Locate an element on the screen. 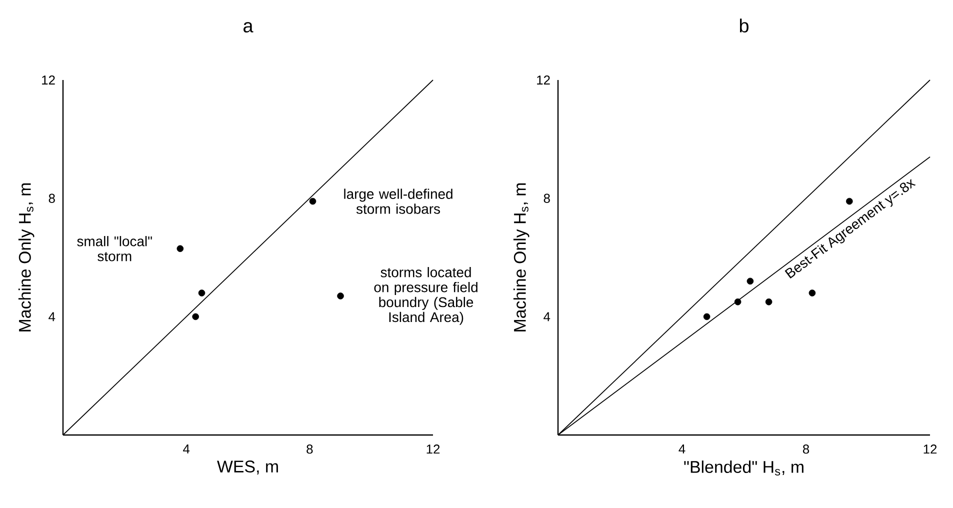  annotation: large well-defined storm isobars is located at coordinates (398, 201).